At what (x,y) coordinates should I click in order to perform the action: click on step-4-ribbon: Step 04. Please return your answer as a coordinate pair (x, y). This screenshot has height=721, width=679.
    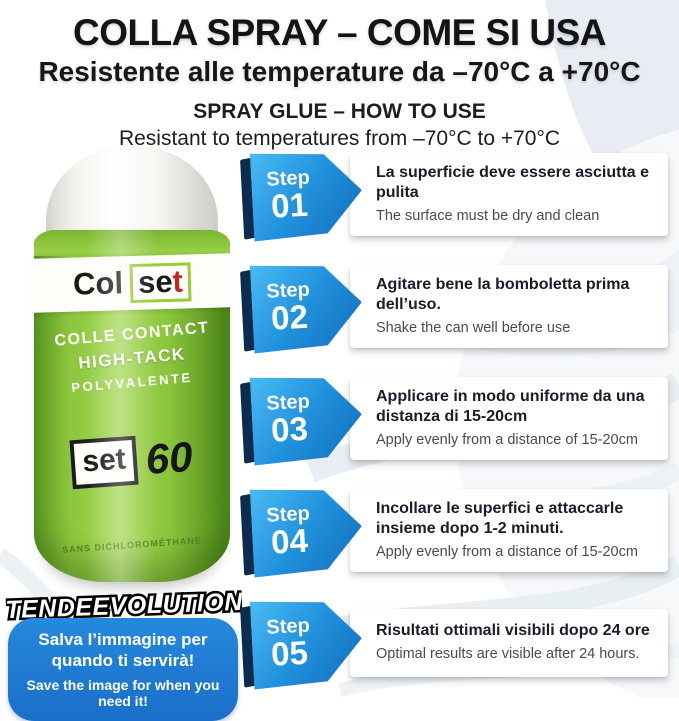
    Looking at the image, I should click on (302, 530).